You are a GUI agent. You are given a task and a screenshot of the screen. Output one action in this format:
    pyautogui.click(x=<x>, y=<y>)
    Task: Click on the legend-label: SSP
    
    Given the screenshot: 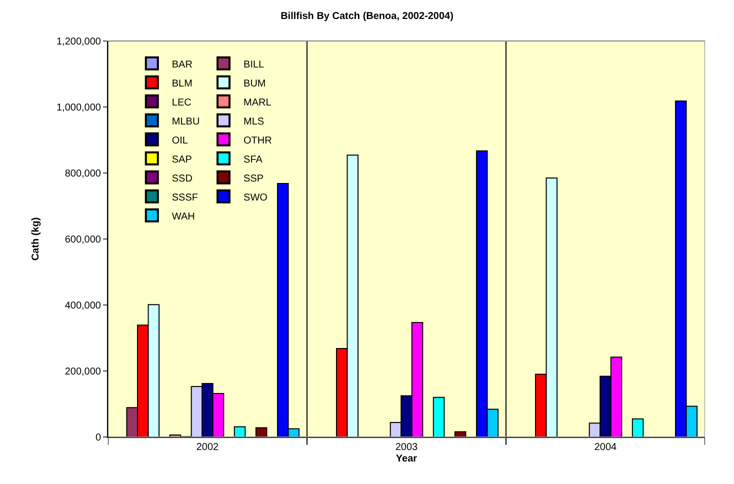 What is the action you would take?
    pyautogui.click(x=254, y=178)
    